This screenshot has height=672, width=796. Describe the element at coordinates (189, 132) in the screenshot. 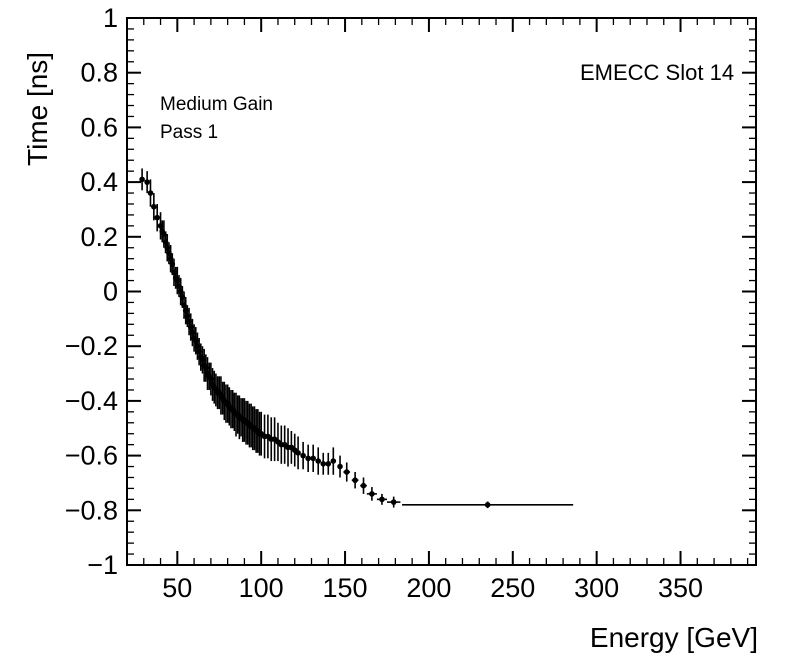

I see `pass-label: Pass 1` at that location.